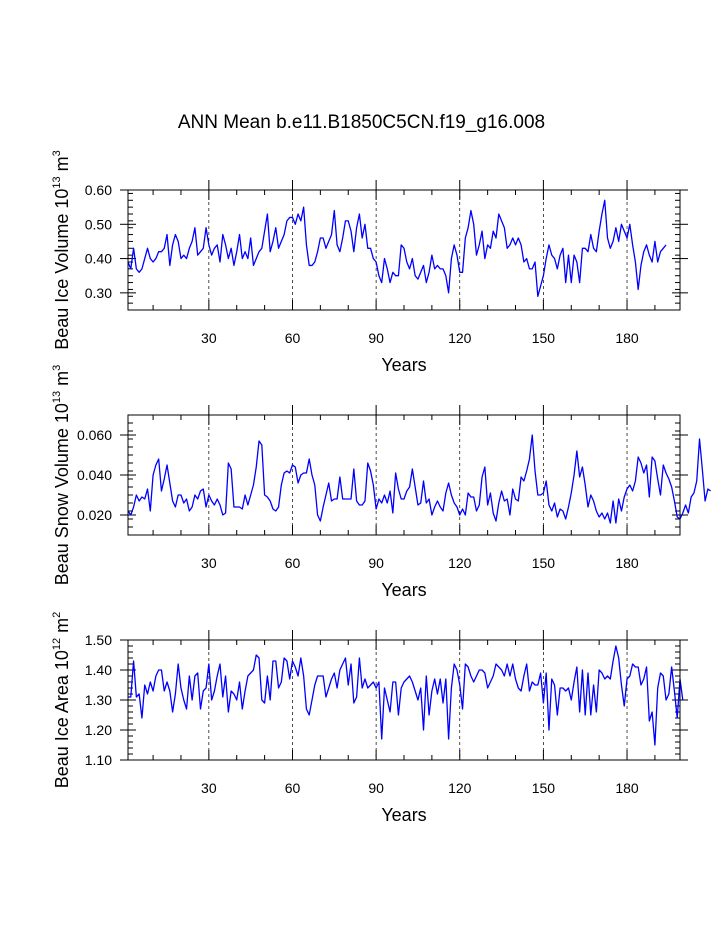 The height and width of the screenshot is (935, 723). What do you see at coordinates (98, 700) in the screenshot?
I see `y-tick-label: 1.30` at bounding box center [98, 700].